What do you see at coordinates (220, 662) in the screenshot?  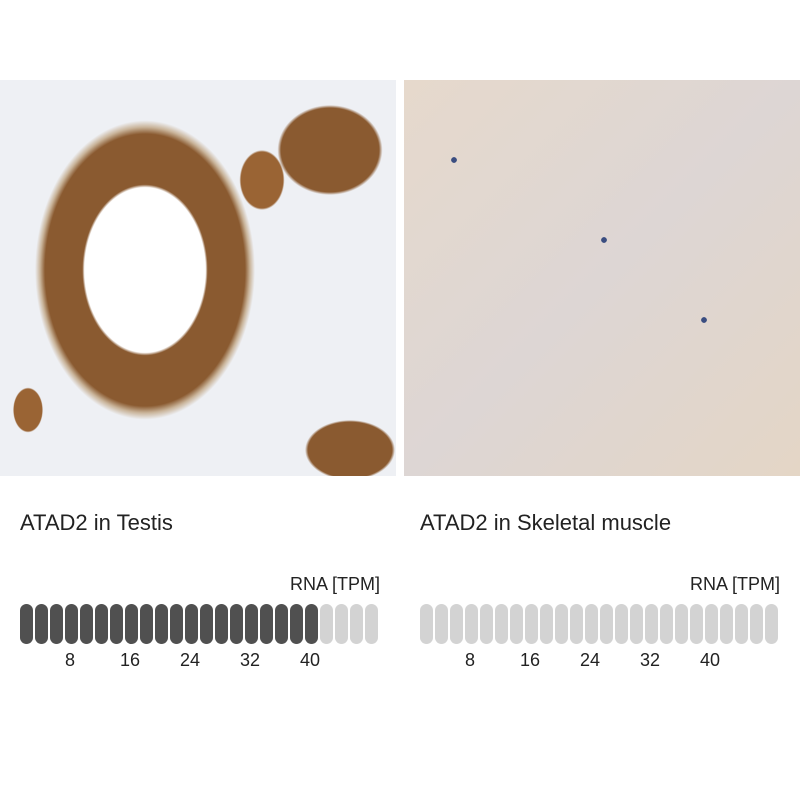 I see `ticks-testis: 8 16 24 32 40` at bounding box center [220, 662].